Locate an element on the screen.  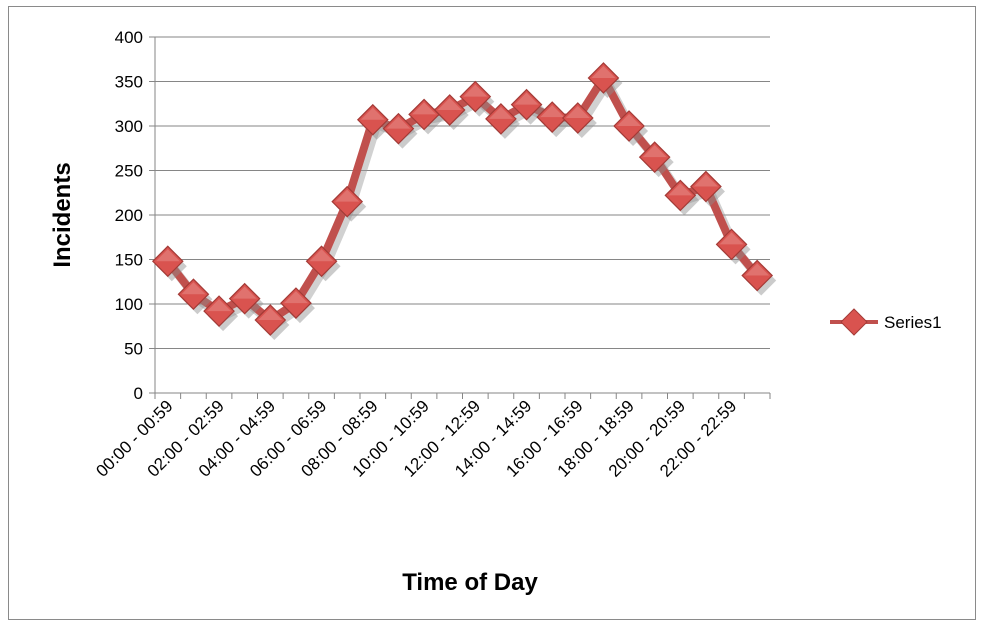
legend-label: Series1 is located at coordinates (913, 322).